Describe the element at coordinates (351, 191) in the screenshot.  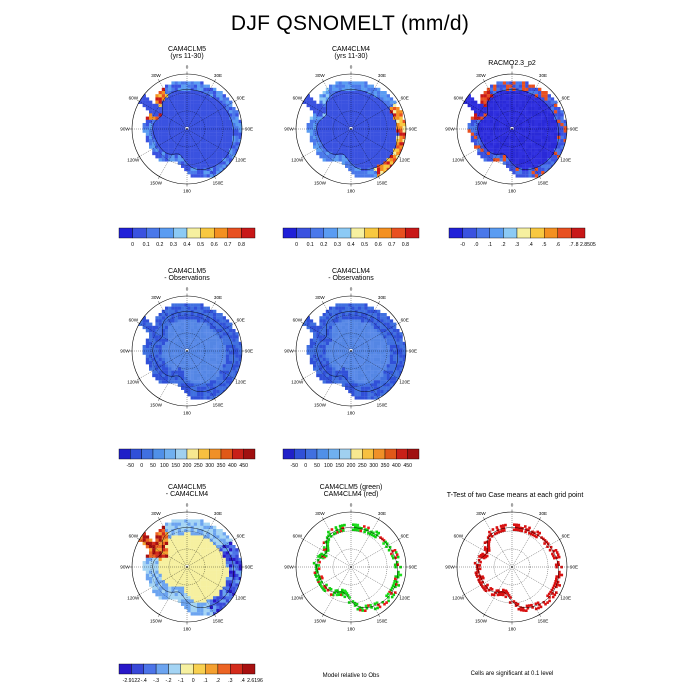
I see `lon-label: 180` at that location.